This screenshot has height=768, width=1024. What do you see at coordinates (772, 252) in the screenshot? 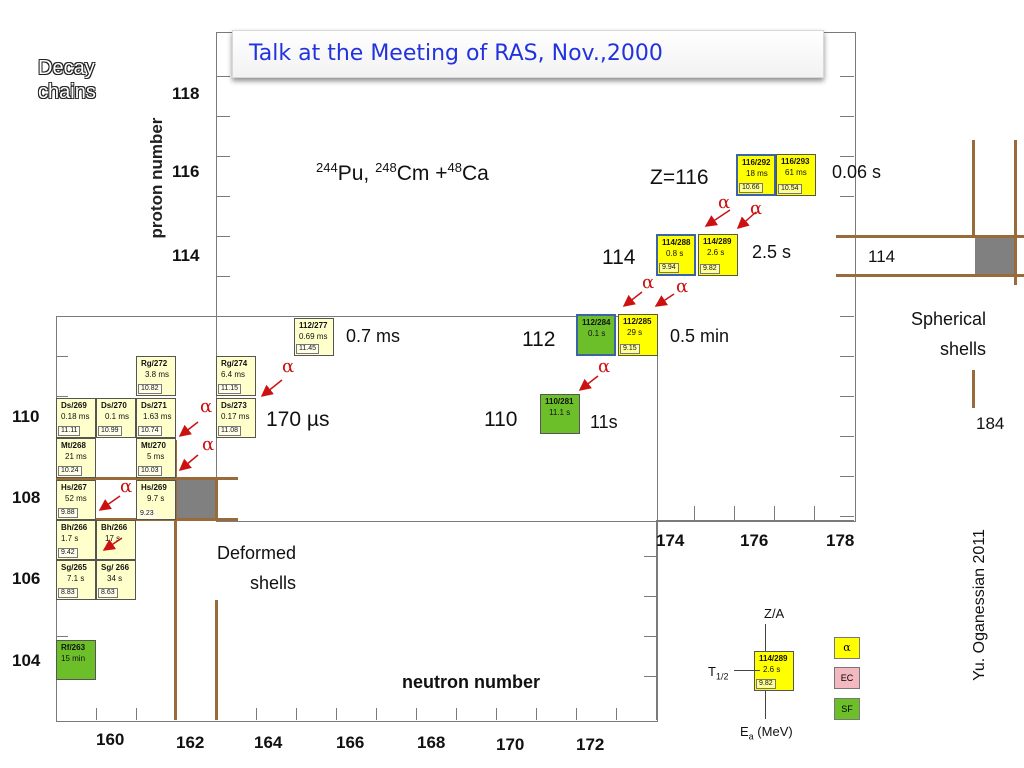
I see `half-life-2-5s: 2.5 s` at bounding box center [772, 252].